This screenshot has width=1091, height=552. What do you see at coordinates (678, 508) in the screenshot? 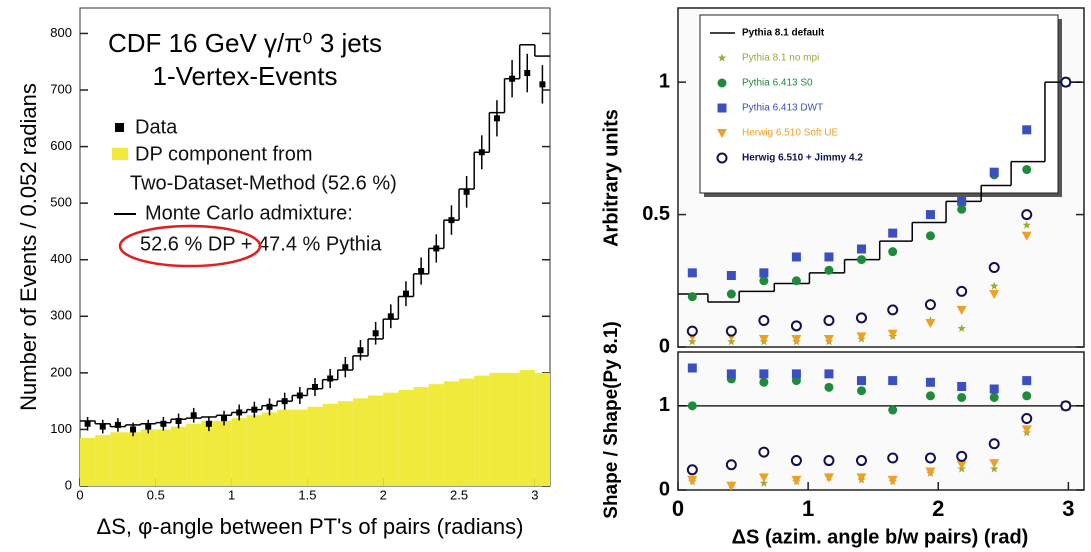
I see `x-tick-label: 0` at bounding box center [678, 508].